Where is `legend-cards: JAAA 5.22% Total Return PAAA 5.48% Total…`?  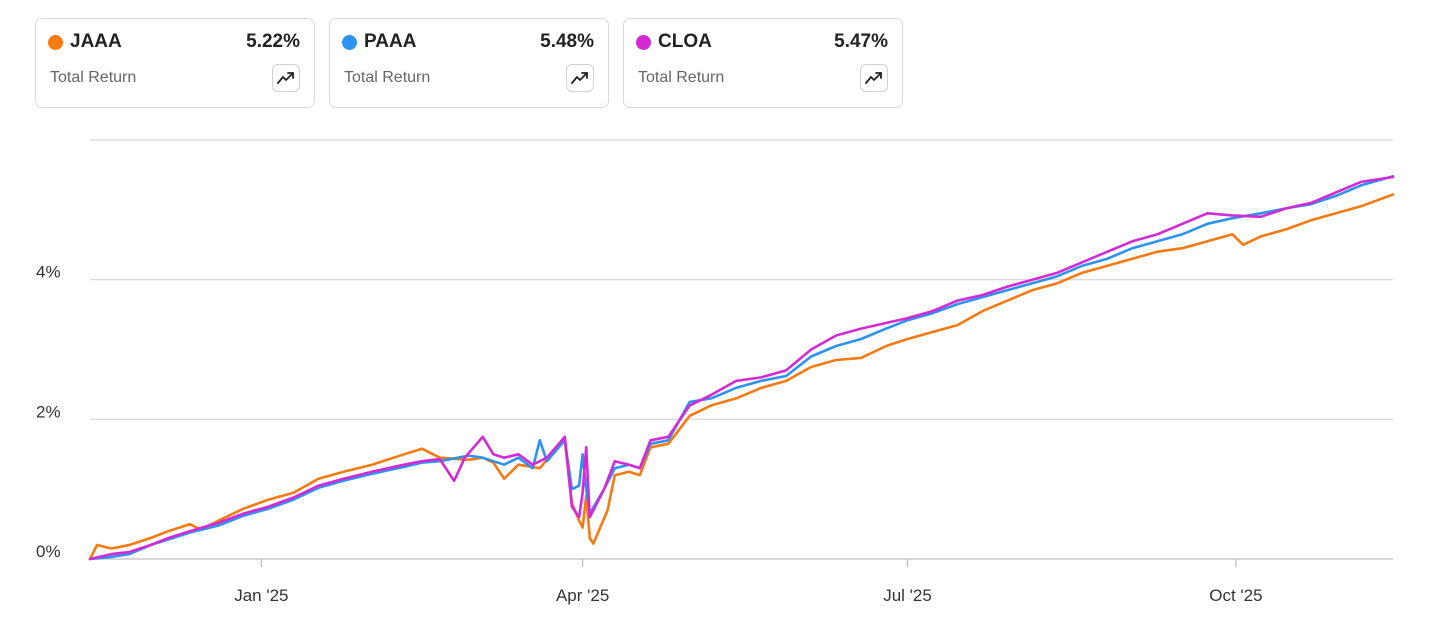
legend-cards: JAAA 5.22% Total Return PAAA 5.48% Total… is located at coordinates (469, 63).